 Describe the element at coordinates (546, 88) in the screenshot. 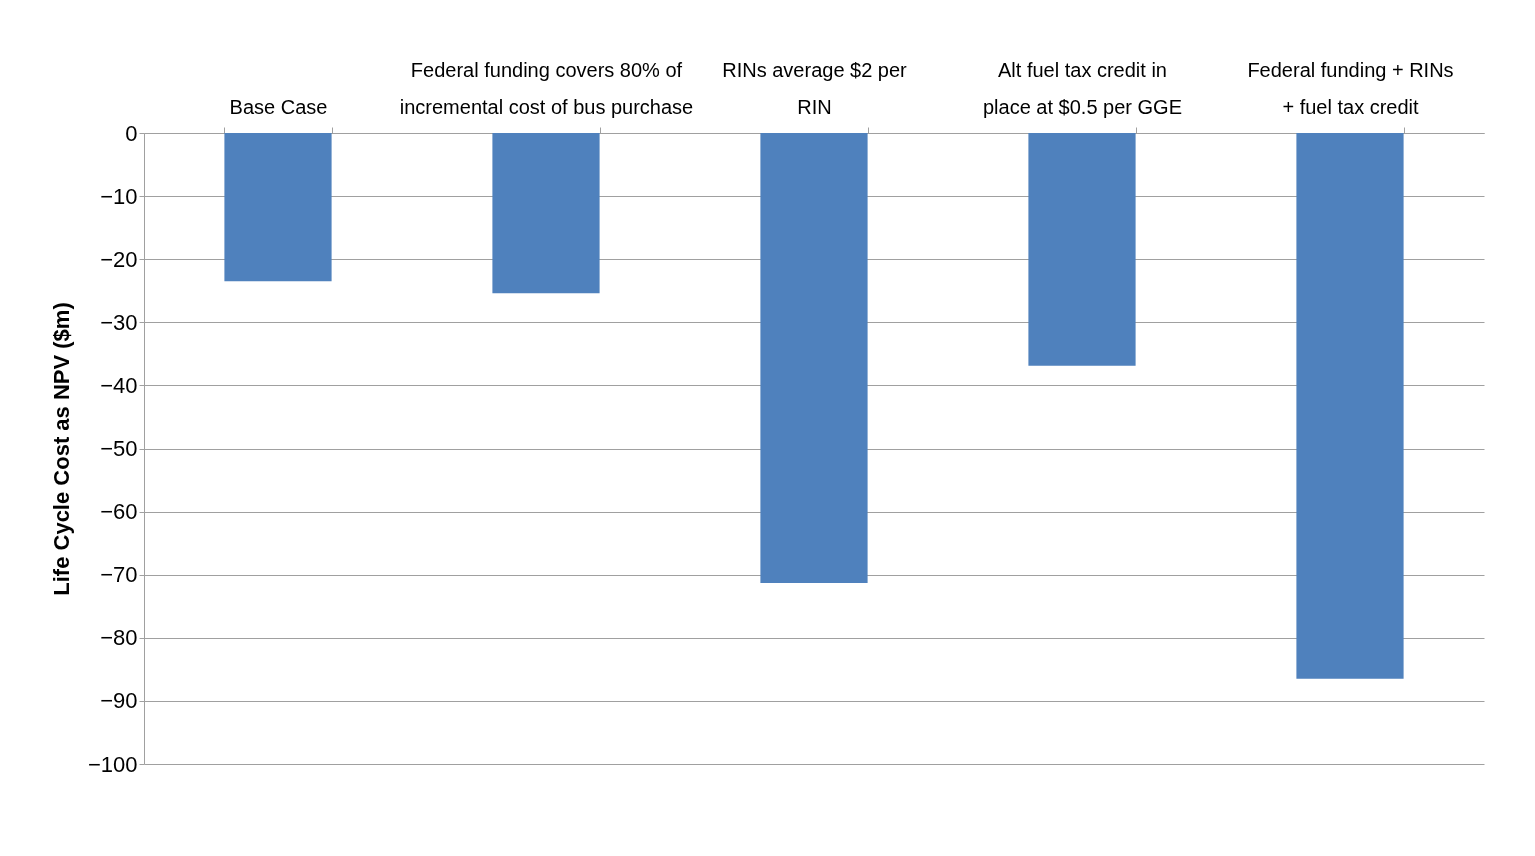

I see `x-tick-label: Federal funding covers 80% of incremental cost of bus purchase` at that location.